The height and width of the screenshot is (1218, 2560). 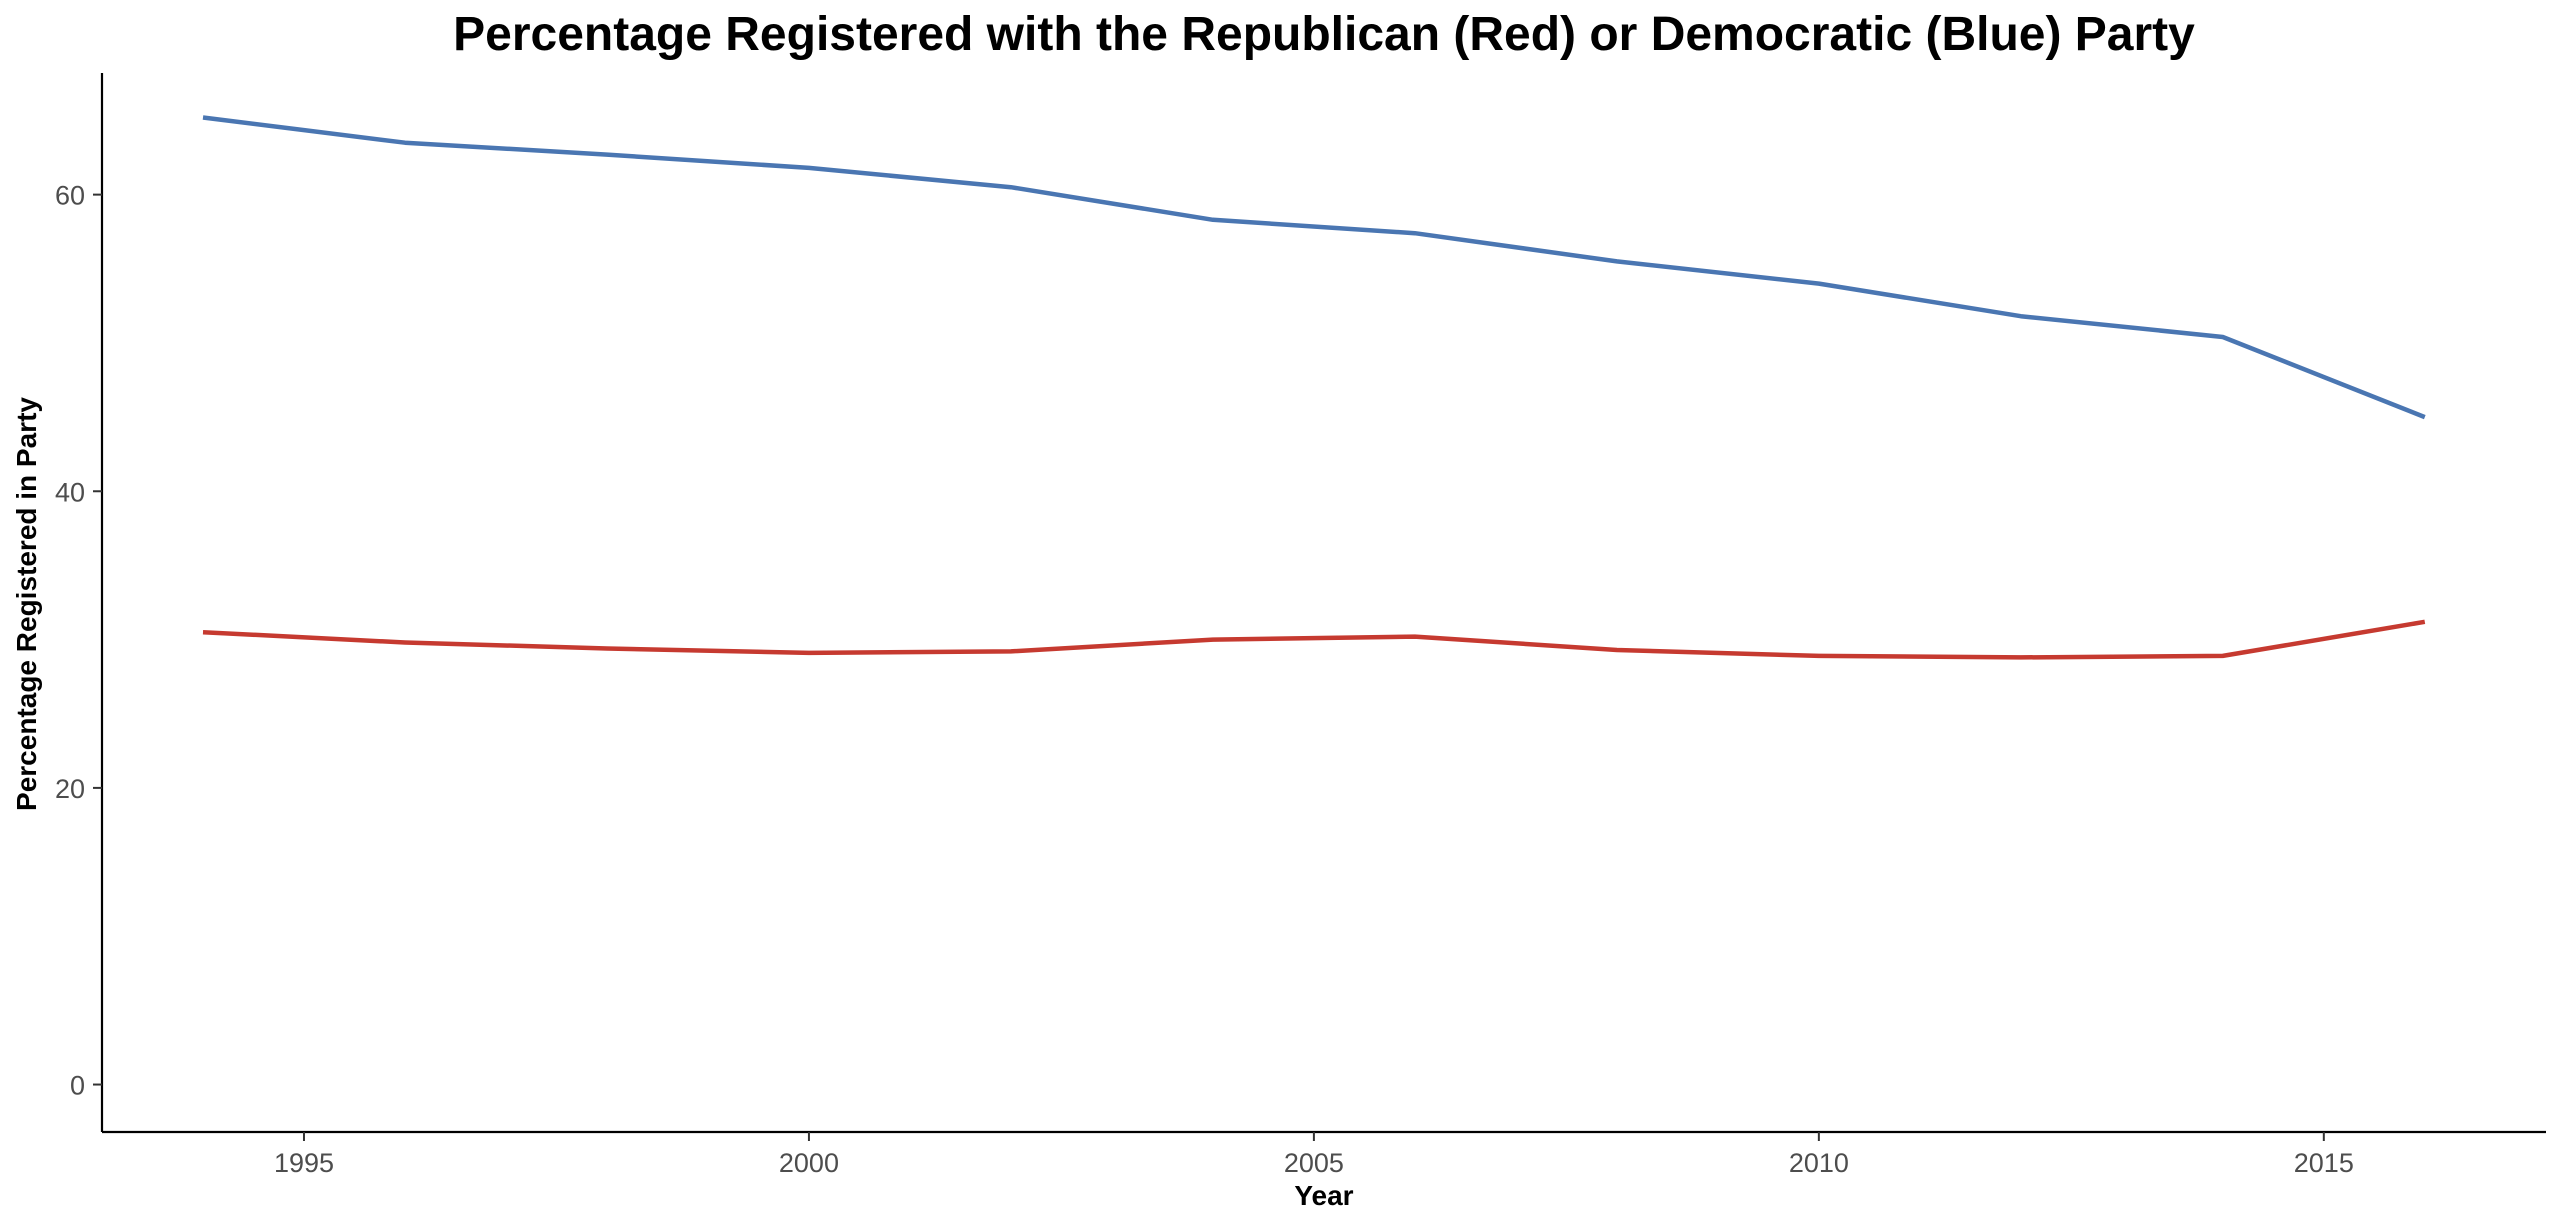 I want to click on y-axis-title: Percentage Registered in Party, so click(x=26, y=604).